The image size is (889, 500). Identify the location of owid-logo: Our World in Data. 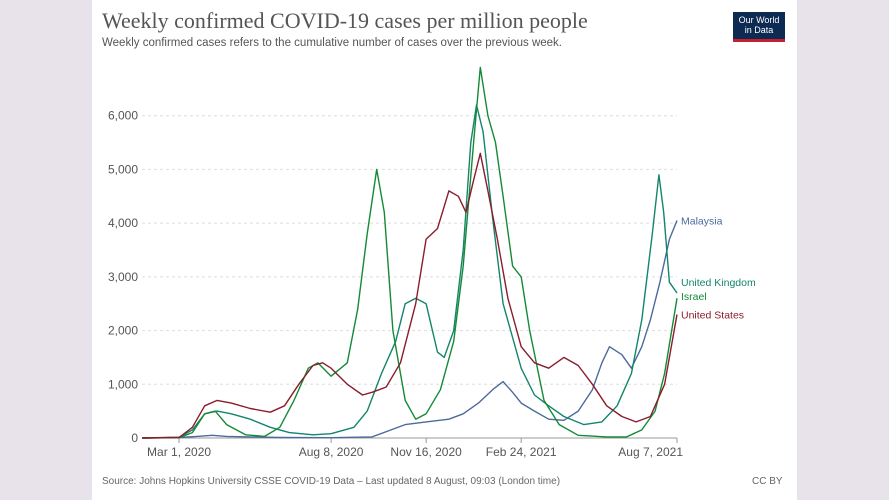
(759, 27).